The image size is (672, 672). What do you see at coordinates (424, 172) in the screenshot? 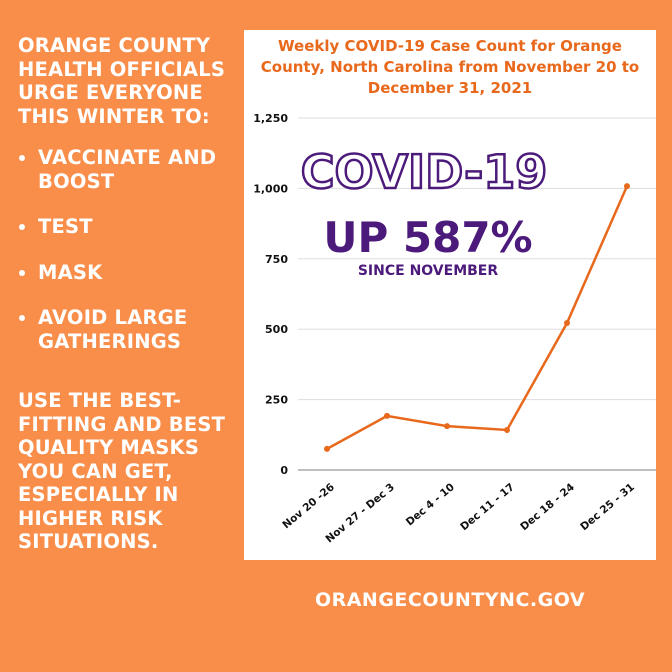
I see `covid-headline: COVID-19` at bounding box center [424, 172].